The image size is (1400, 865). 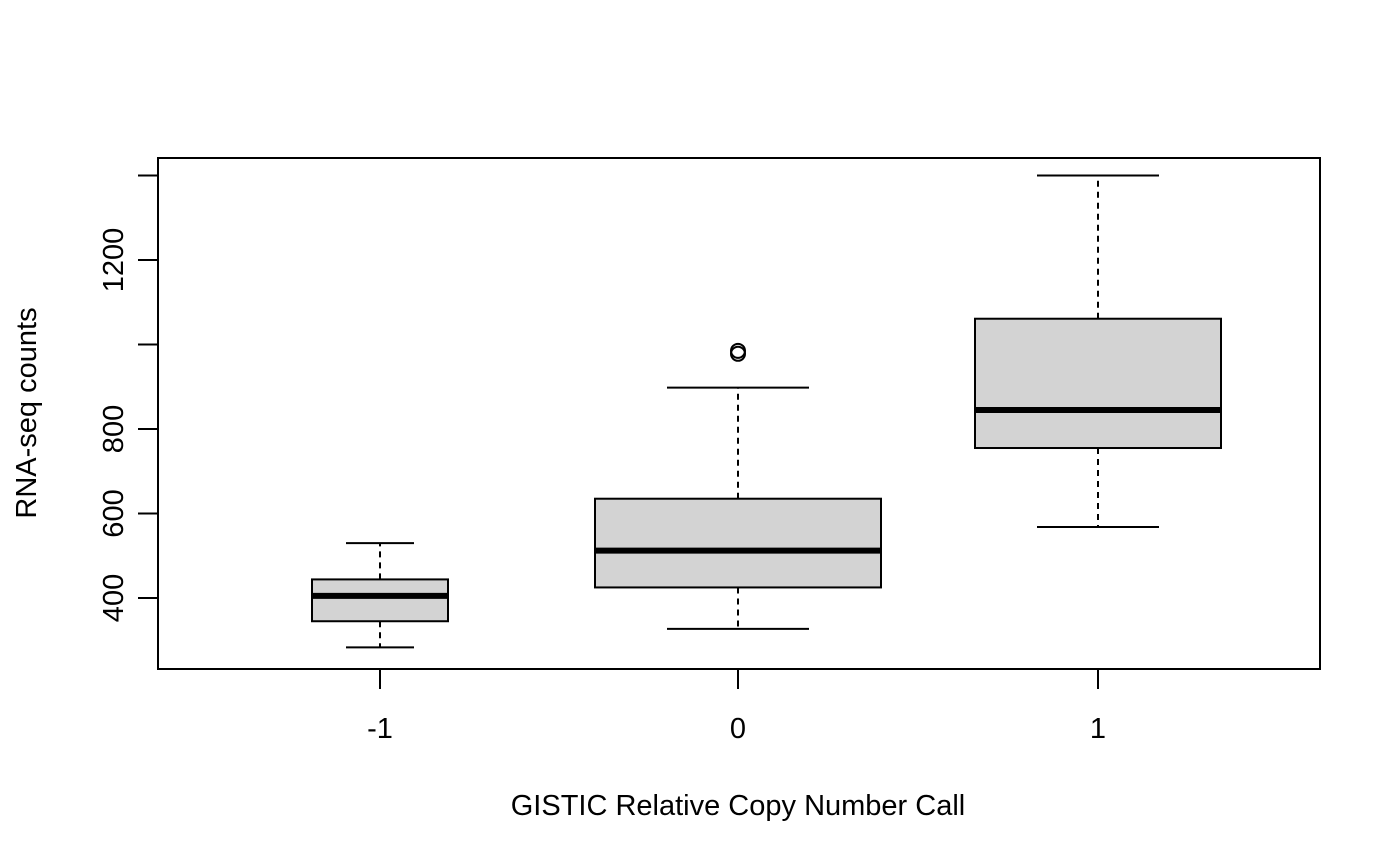 What do you see at coordinates (736, 707) in the screenshot?
I see `x-axis: -1 0 1` at bounding box center [736, 707].